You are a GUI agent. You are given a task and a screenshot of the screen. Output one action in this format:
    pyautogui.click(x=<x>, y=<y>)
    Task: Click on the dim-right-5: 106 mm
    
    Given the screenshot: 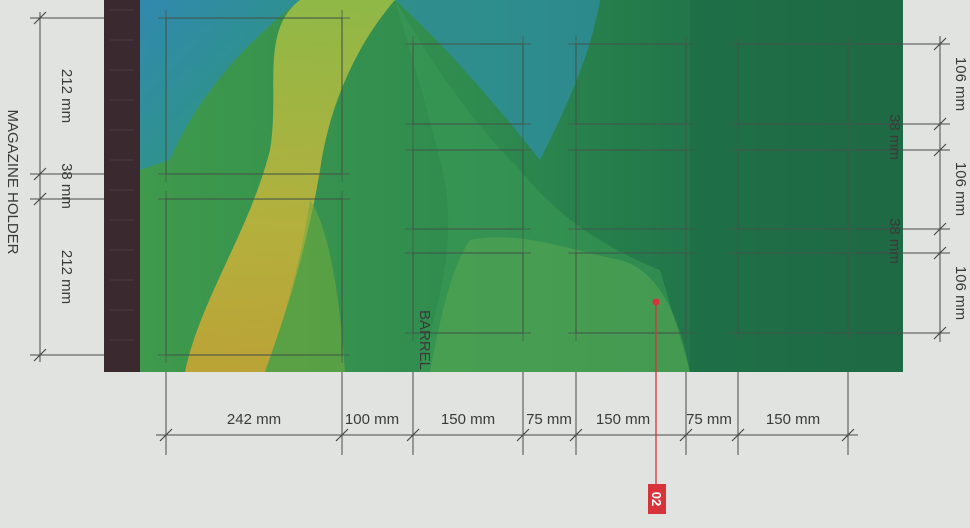 What is the action you would take?
    pyautogui.click(x=960, y=293)
    